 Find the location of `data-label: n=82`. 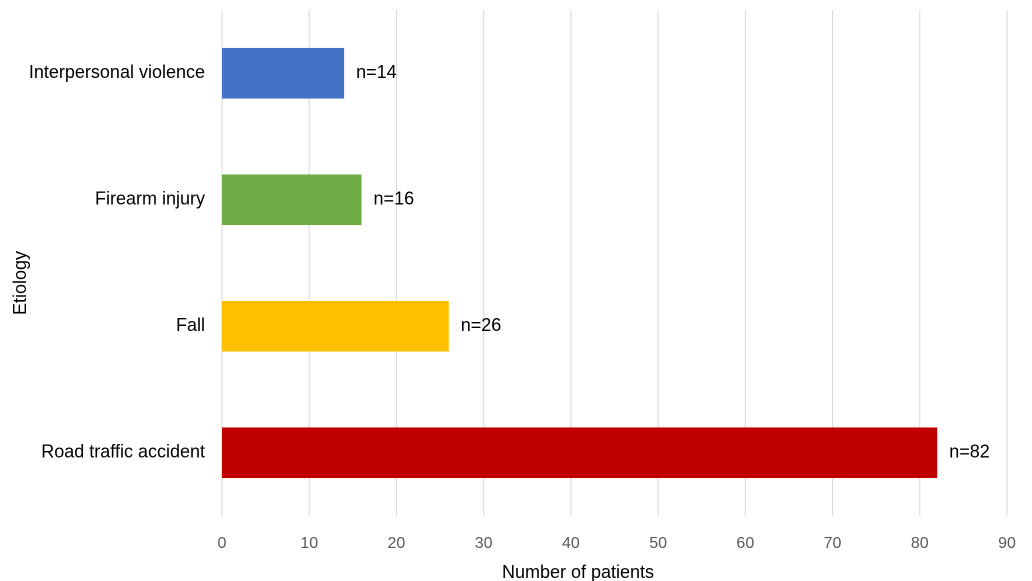

data-label: n=82 is located at coordinates (969, 452).